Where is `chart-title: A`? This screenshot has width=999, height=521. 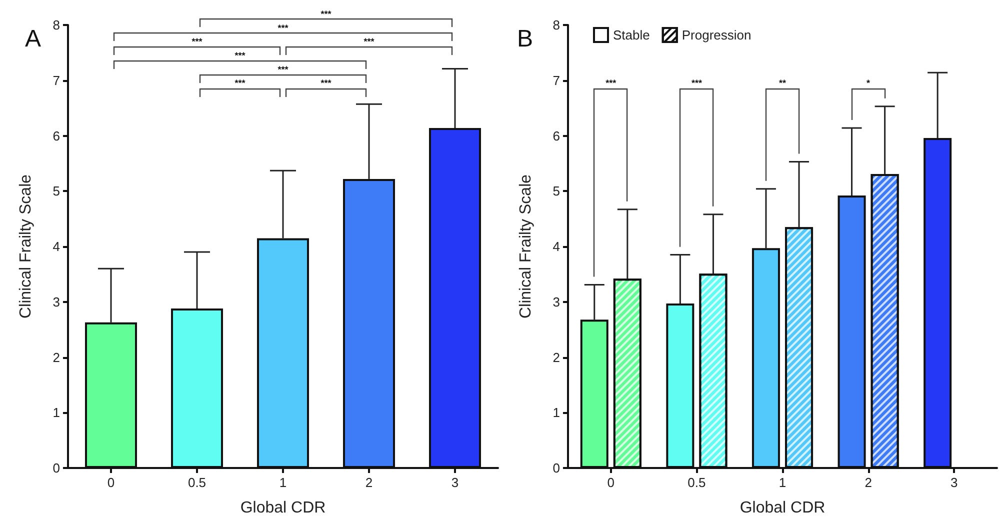
chart-title: A is located at coordinates (33, 39).